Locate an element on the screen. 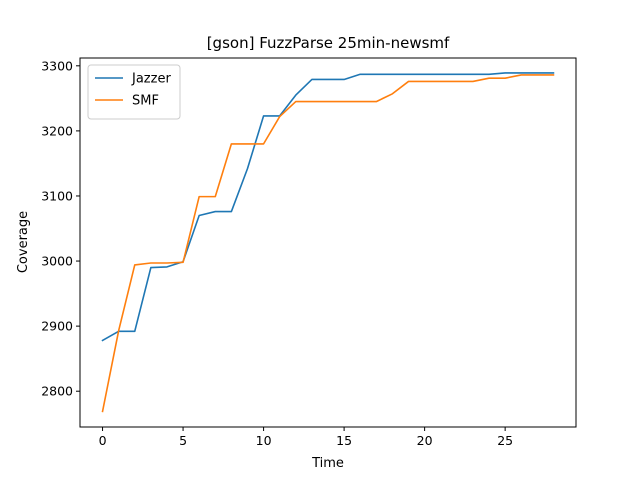  x-axis-label: Time is located at coordinates (327, 463).